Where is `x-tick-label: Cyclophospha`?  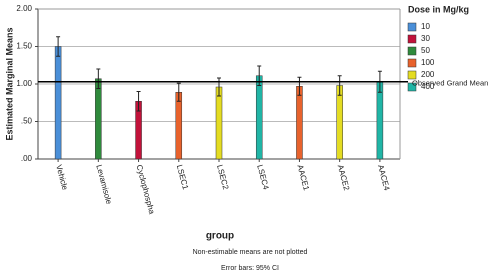 x-tick-label: Cyclophospha is located at coordinates (146, 190).